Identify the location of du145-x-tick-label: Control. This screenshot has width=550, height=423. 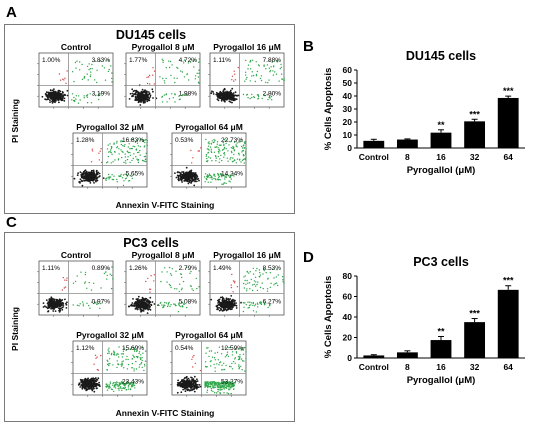
(374, 157).